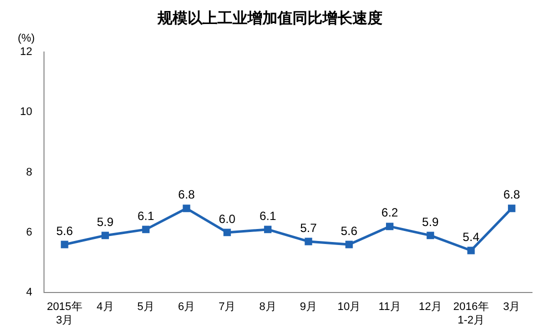  What do you see at coordinates (309, 227) in the screenshot?
I see `data-label: 5.7` at bounding box center [309, 227].